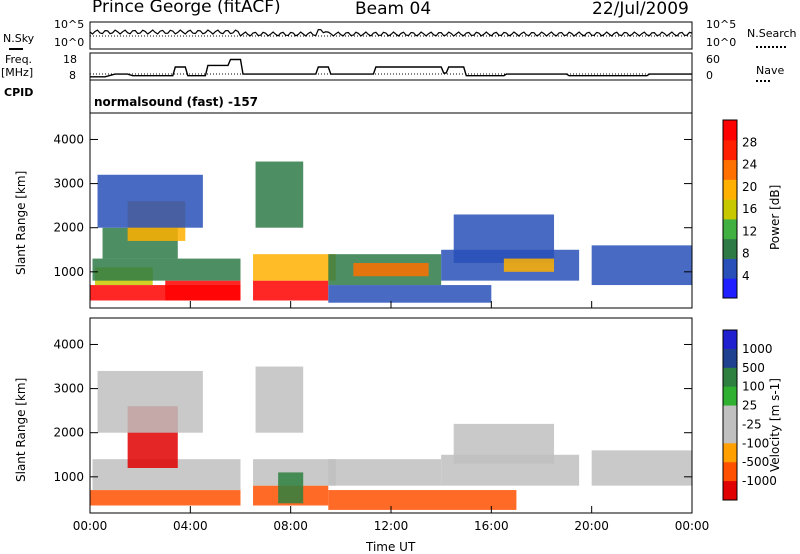 This screenshot has height=554, width=800. Describe the element at coordinates (752, 424) in the screenshot. I see `velocity-cbar-tick: -25` at that location.